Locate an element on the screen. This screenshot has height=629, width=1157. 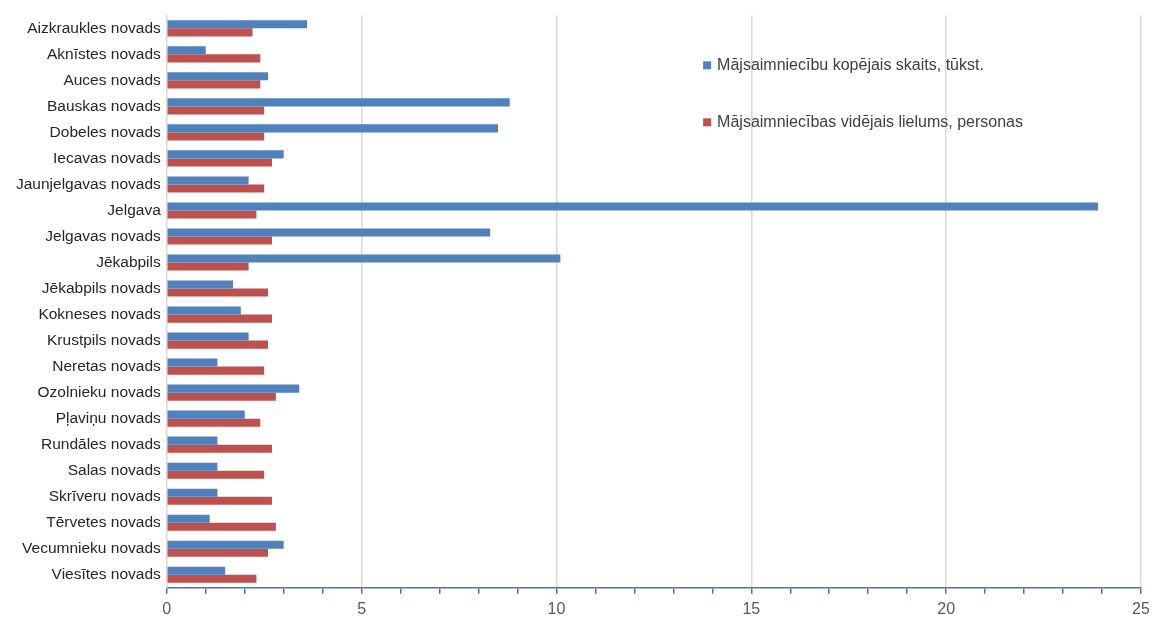
y-tick-label: Pļaviņu novads is located at coordinates (108, 417).